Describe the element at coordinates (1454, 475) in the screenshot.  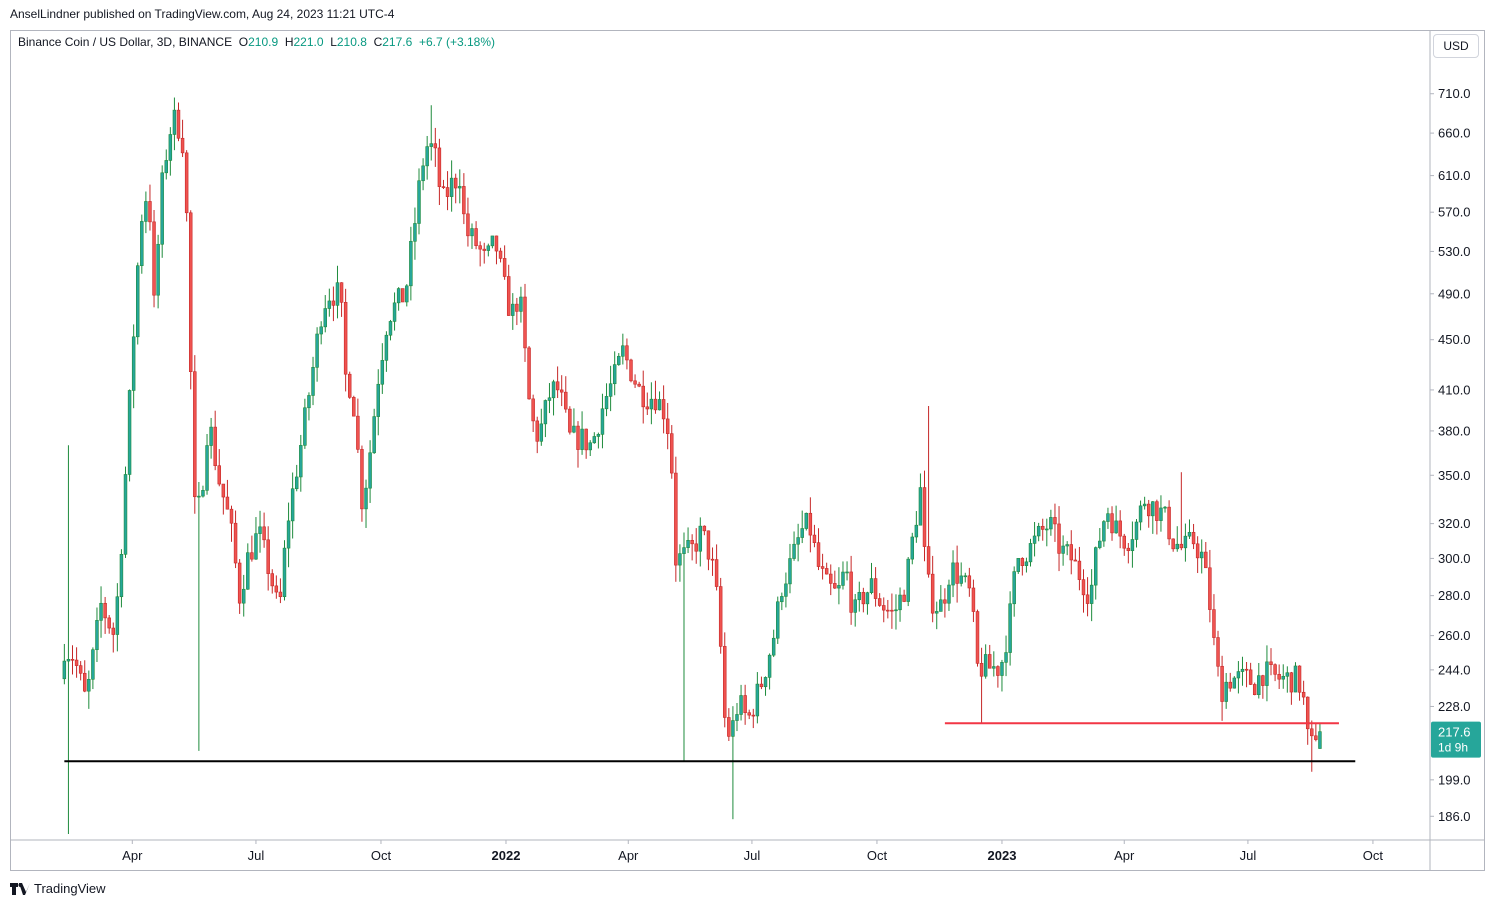
I see `y-tick-label: 350.0` at that location.